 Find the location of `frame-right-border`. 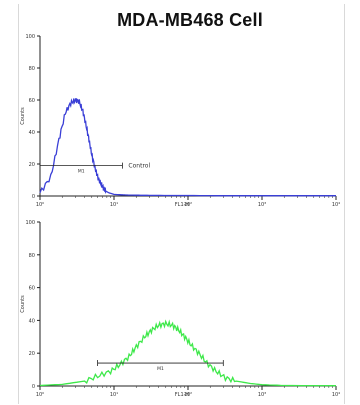

frame-right-border is located at coordinates (344, 204).